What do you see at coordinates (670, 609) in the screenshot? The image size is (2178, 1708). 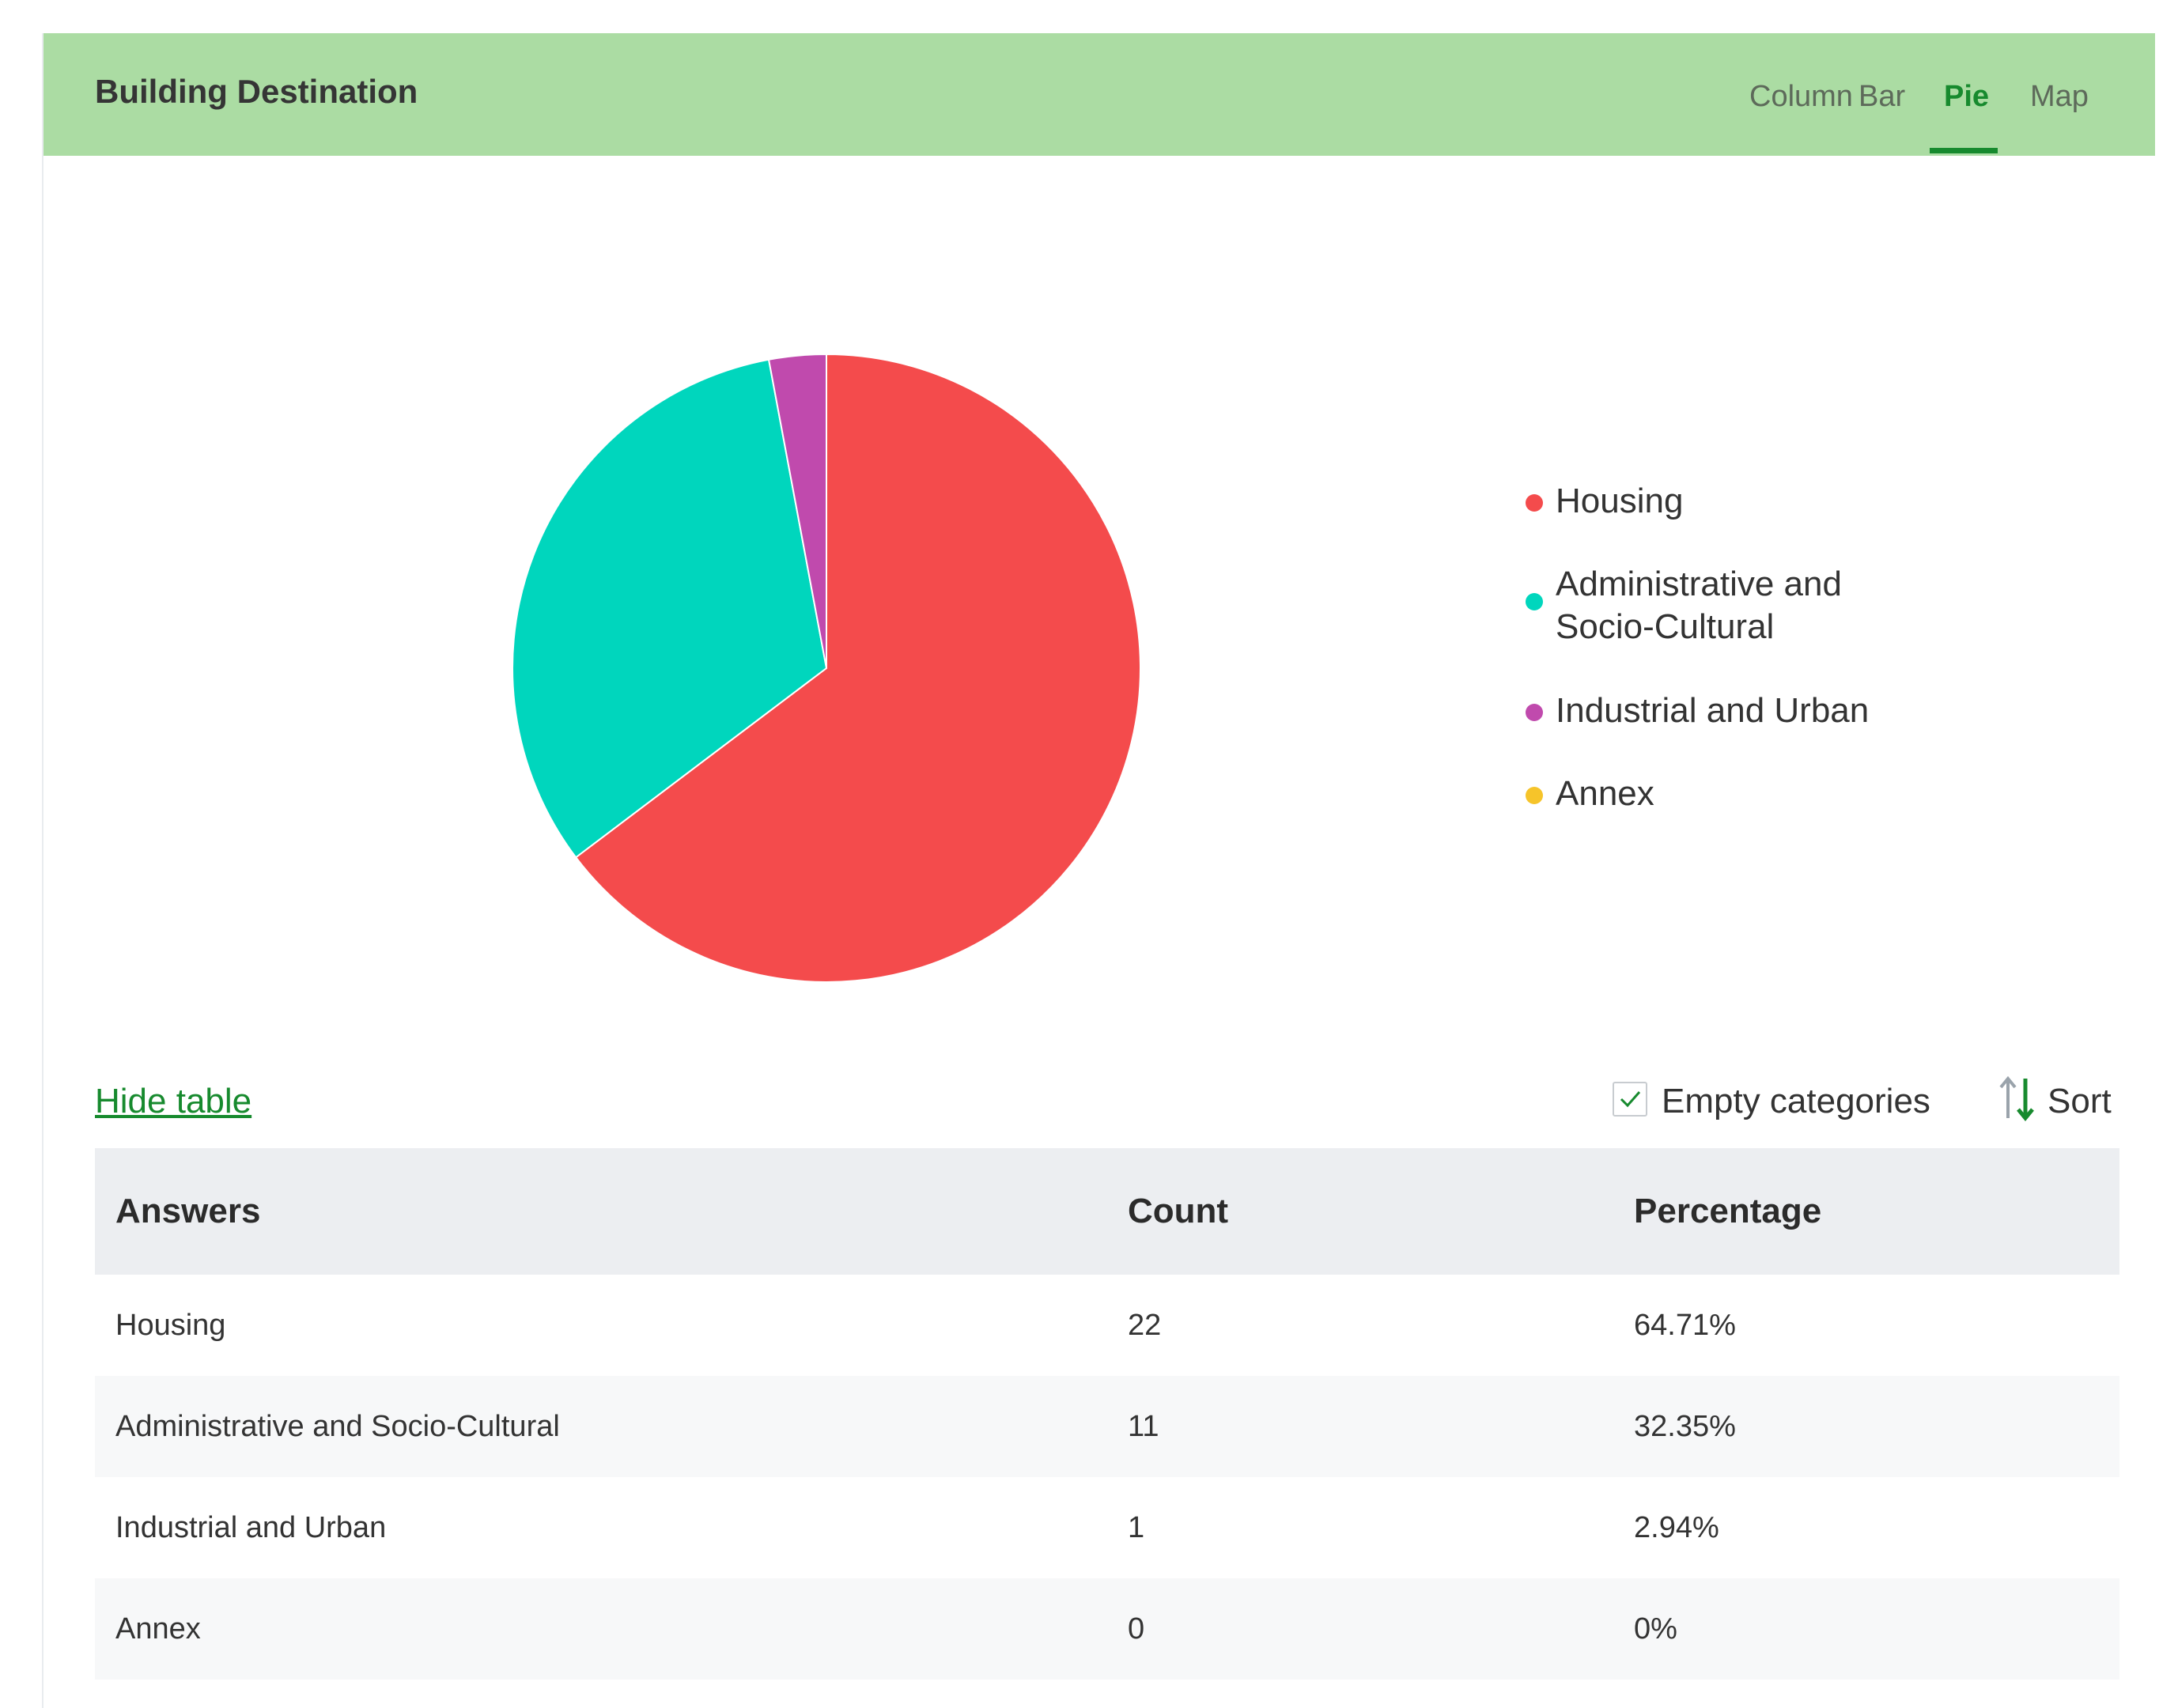 I see `pie-slice-administrative-and-socio-cultural` at bounding box center [670, 609].